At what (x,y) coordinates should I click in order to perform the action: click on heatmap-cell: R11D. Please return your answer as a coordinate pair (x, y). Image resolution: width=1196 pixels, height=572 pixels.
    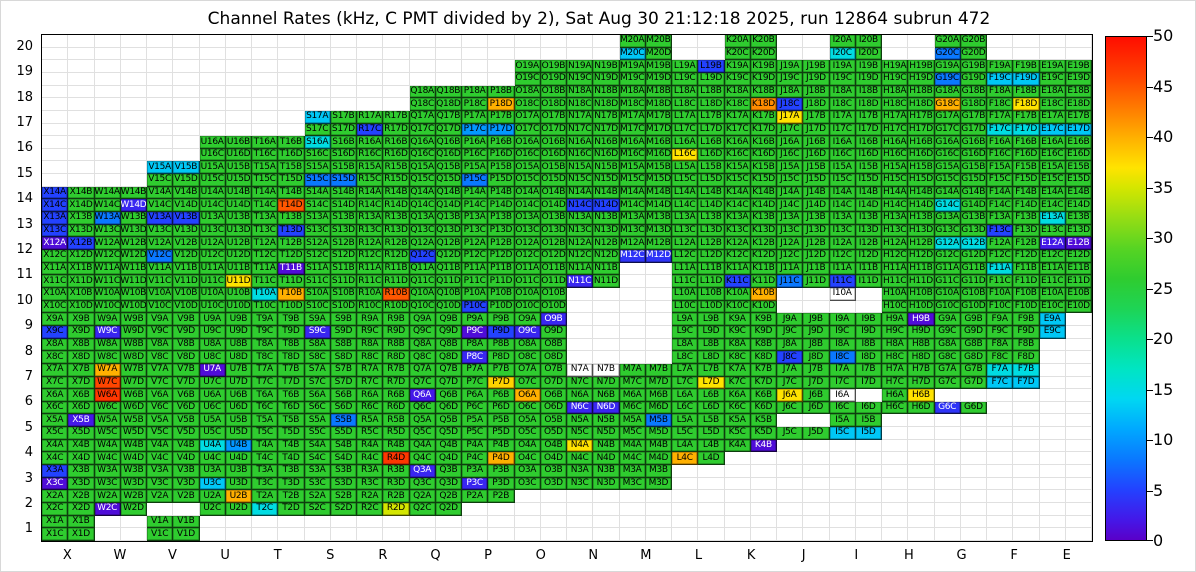
    Looking at the image, I should click on (396, 281).